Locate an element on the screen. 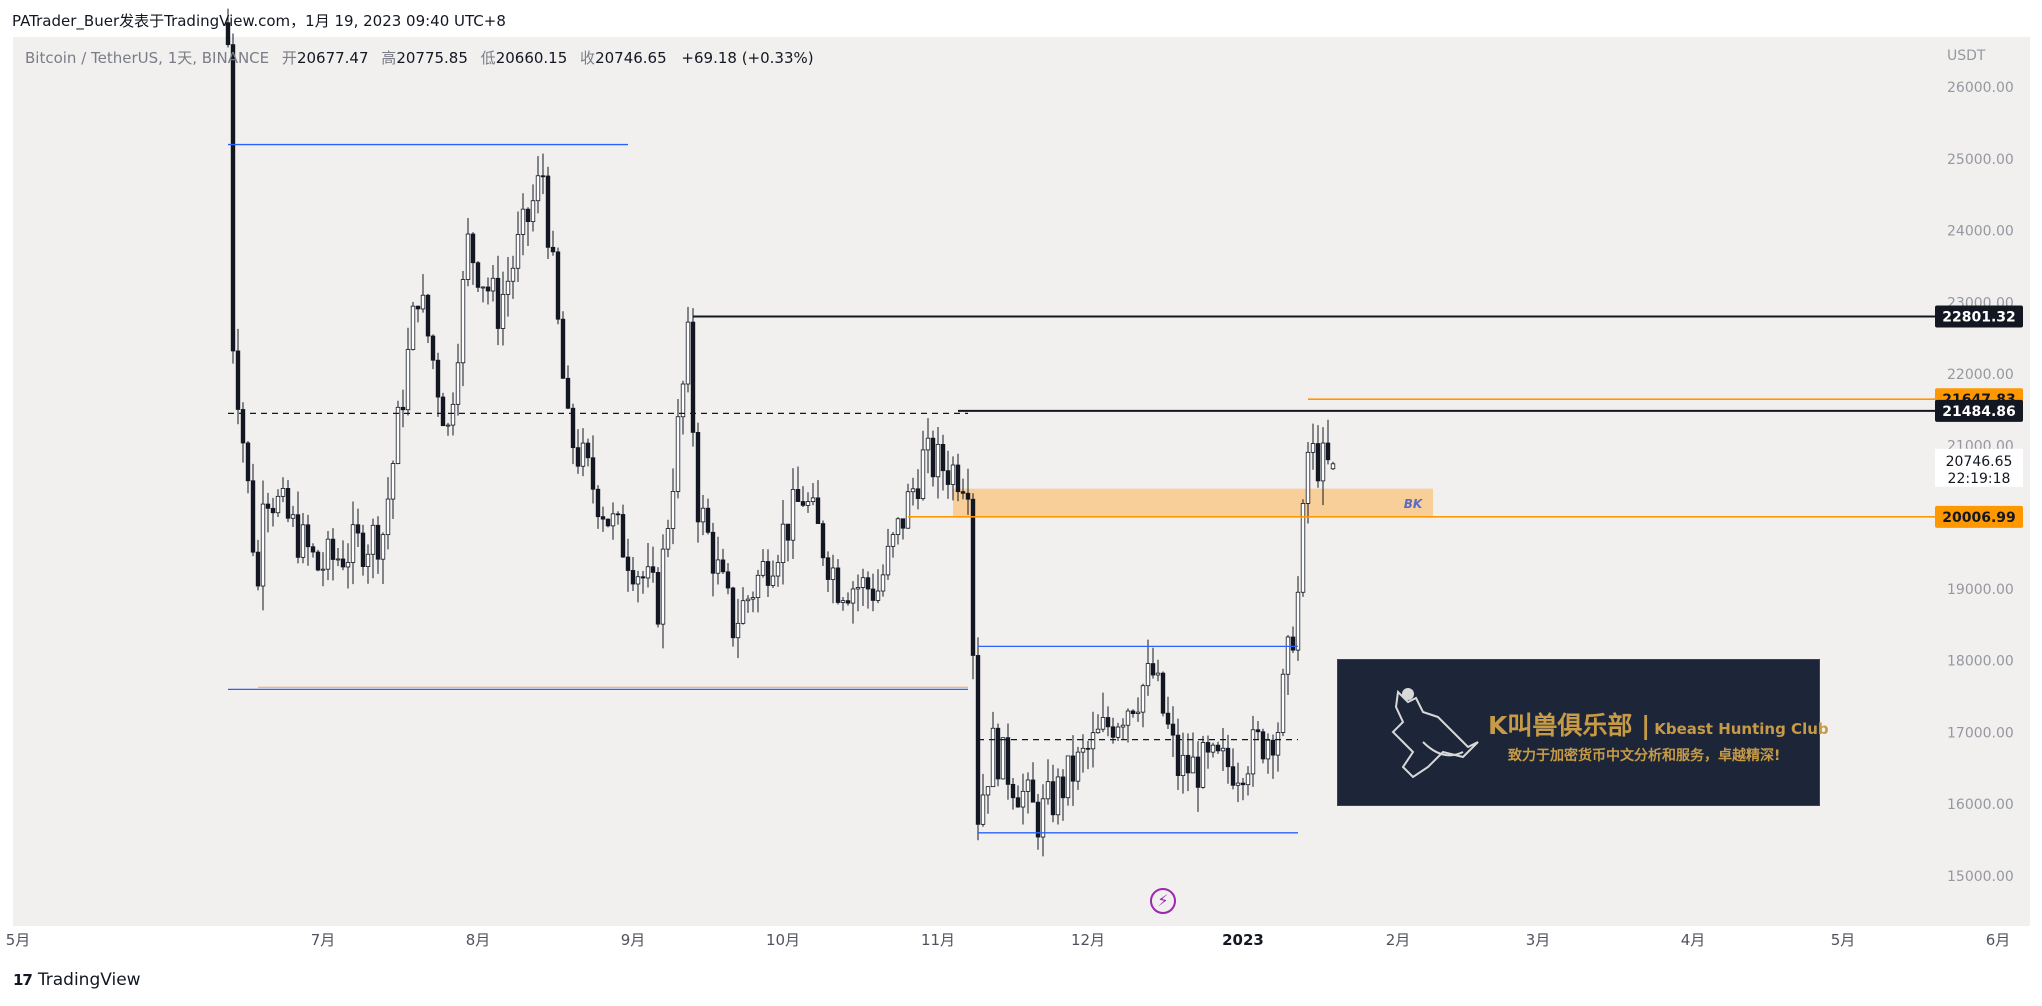 Image resolution: width=2042 pixels, height=1006 pixels. y-tick-label: 25000.00 is located at coordinates (1980, 160).